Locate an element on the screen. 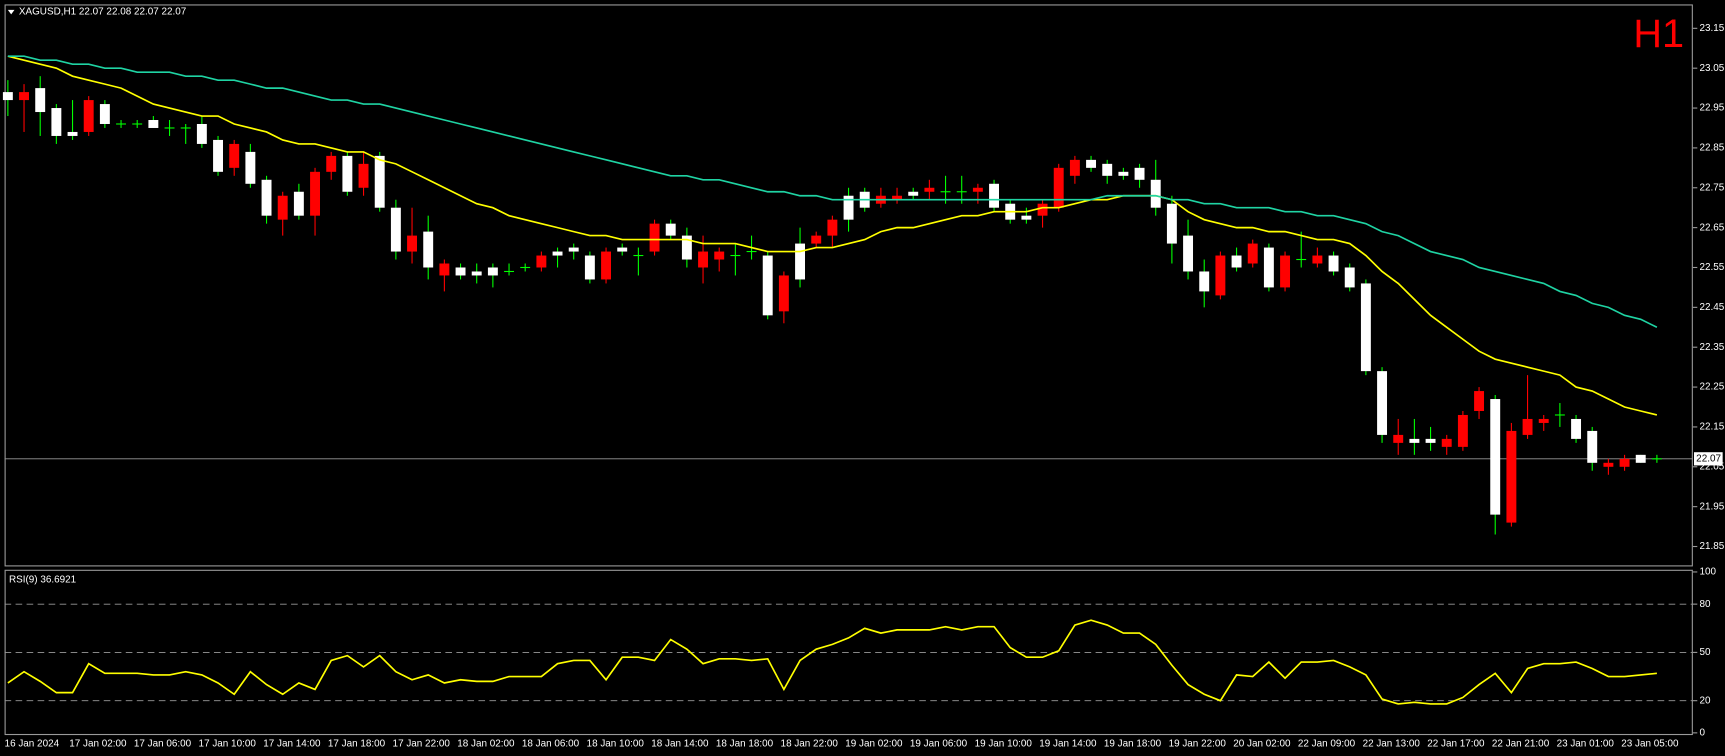 The image size is (1725, 756). x-tick-label: 23 Jan 05:00 is located at coordinates (1650, 744).